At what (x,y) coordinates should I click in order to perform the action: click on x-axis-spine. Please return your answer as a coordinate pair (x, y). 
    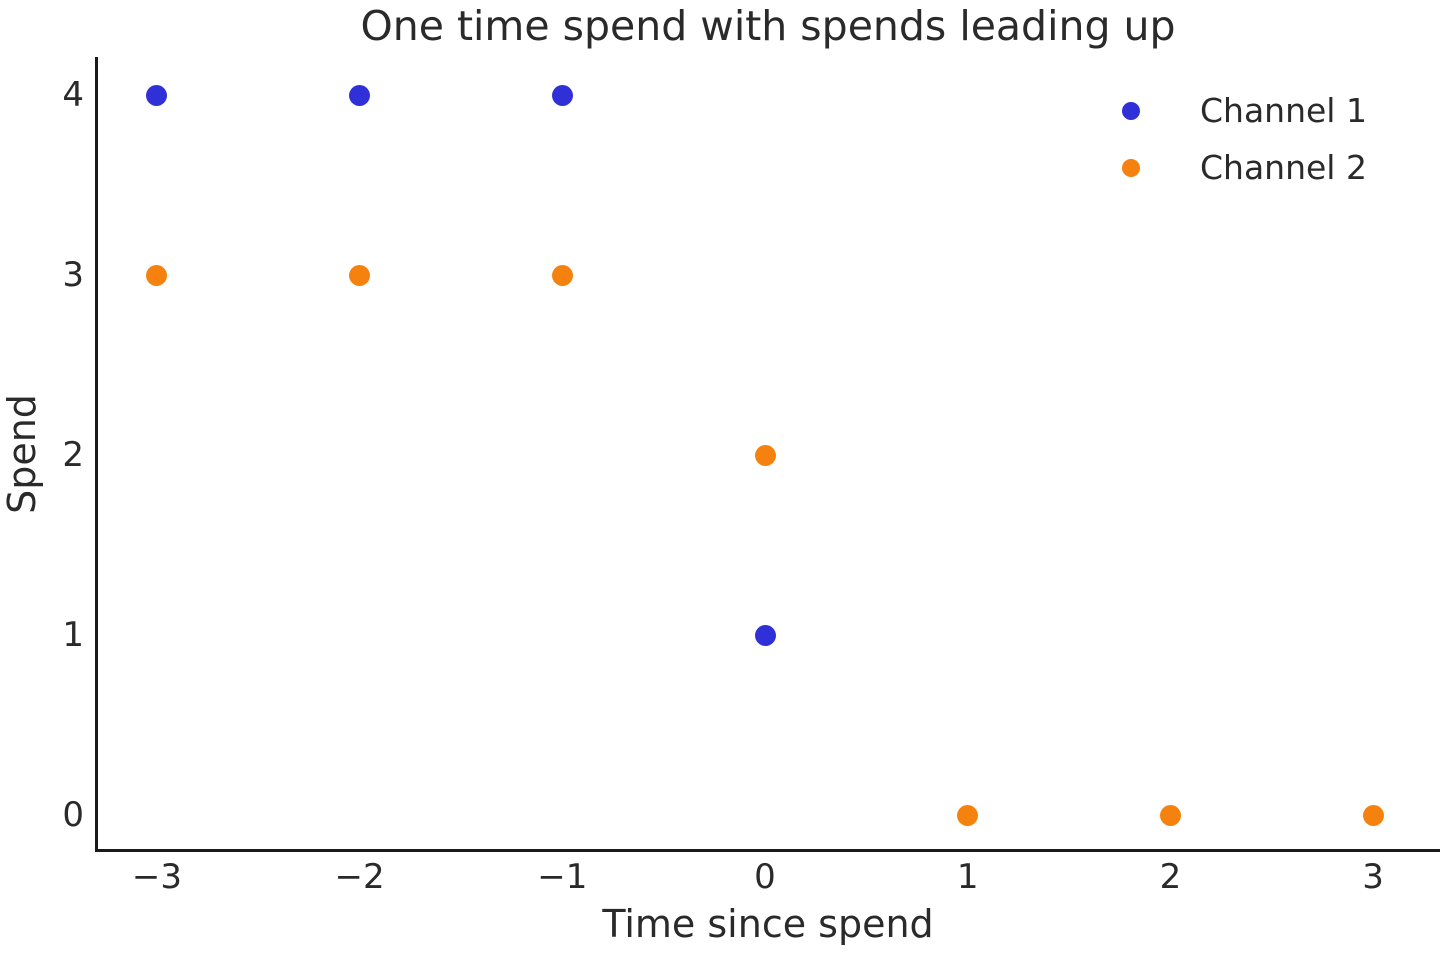
    Looking at the image, I should click on (767, 850).